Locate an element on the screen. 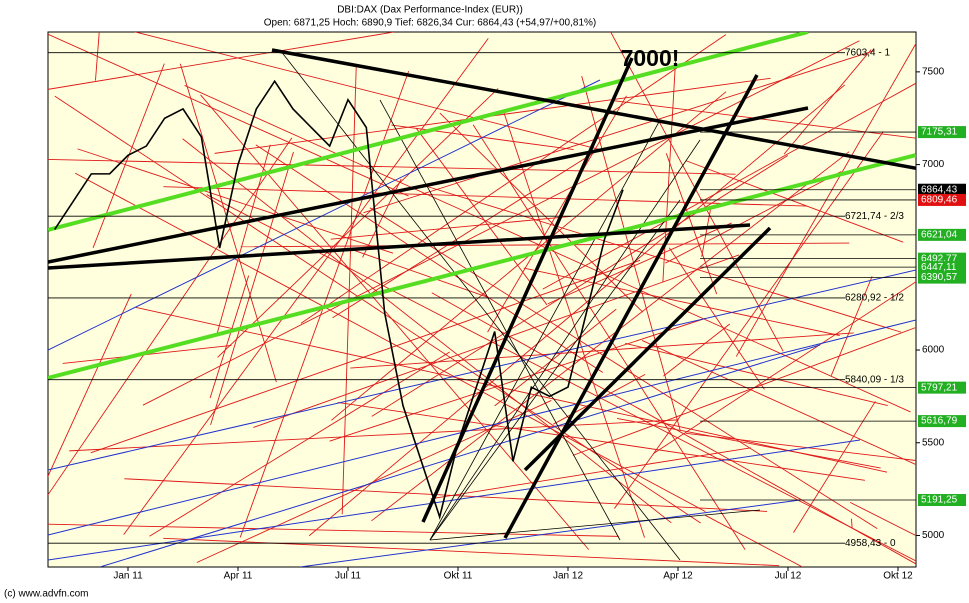 The width and height of the screenshot is (969, 603). x-tick-label: Jul 12 is located at coordinates (788, 576).